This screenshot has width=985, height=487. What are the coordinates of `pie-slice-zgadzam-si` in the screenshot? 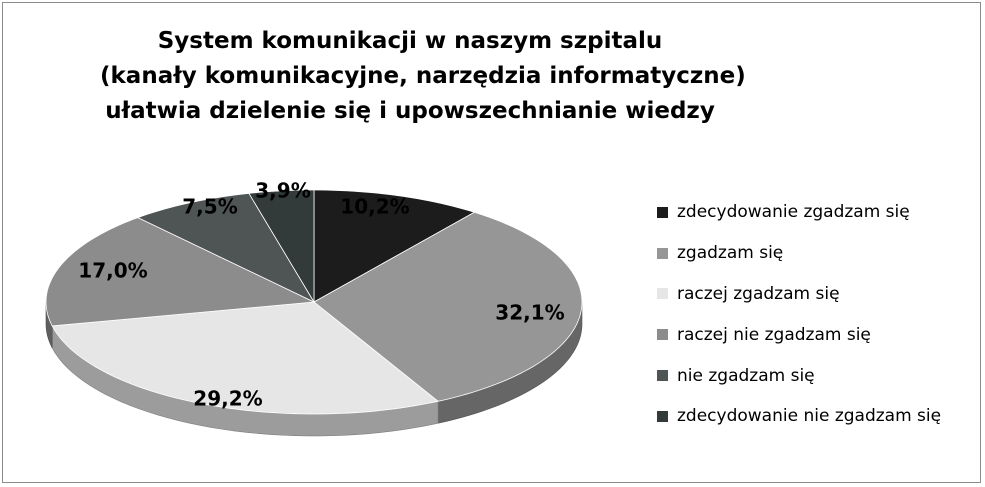 It's located at (448, 306).